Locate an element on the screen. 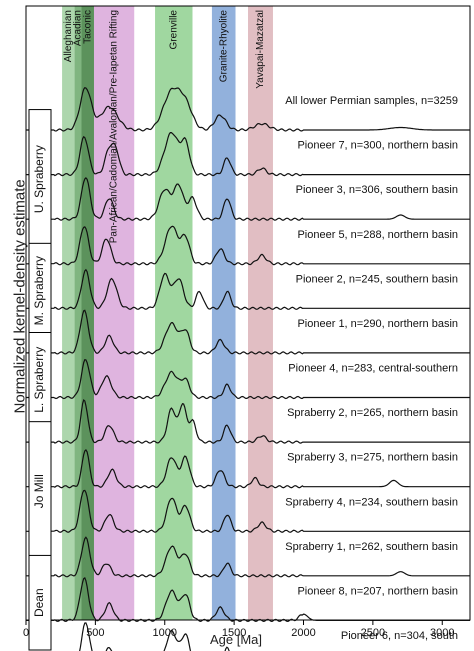 The width and height of the screenshot is (474, 651). x-tick-label-1: 500 is located at coordinates (95, 633).